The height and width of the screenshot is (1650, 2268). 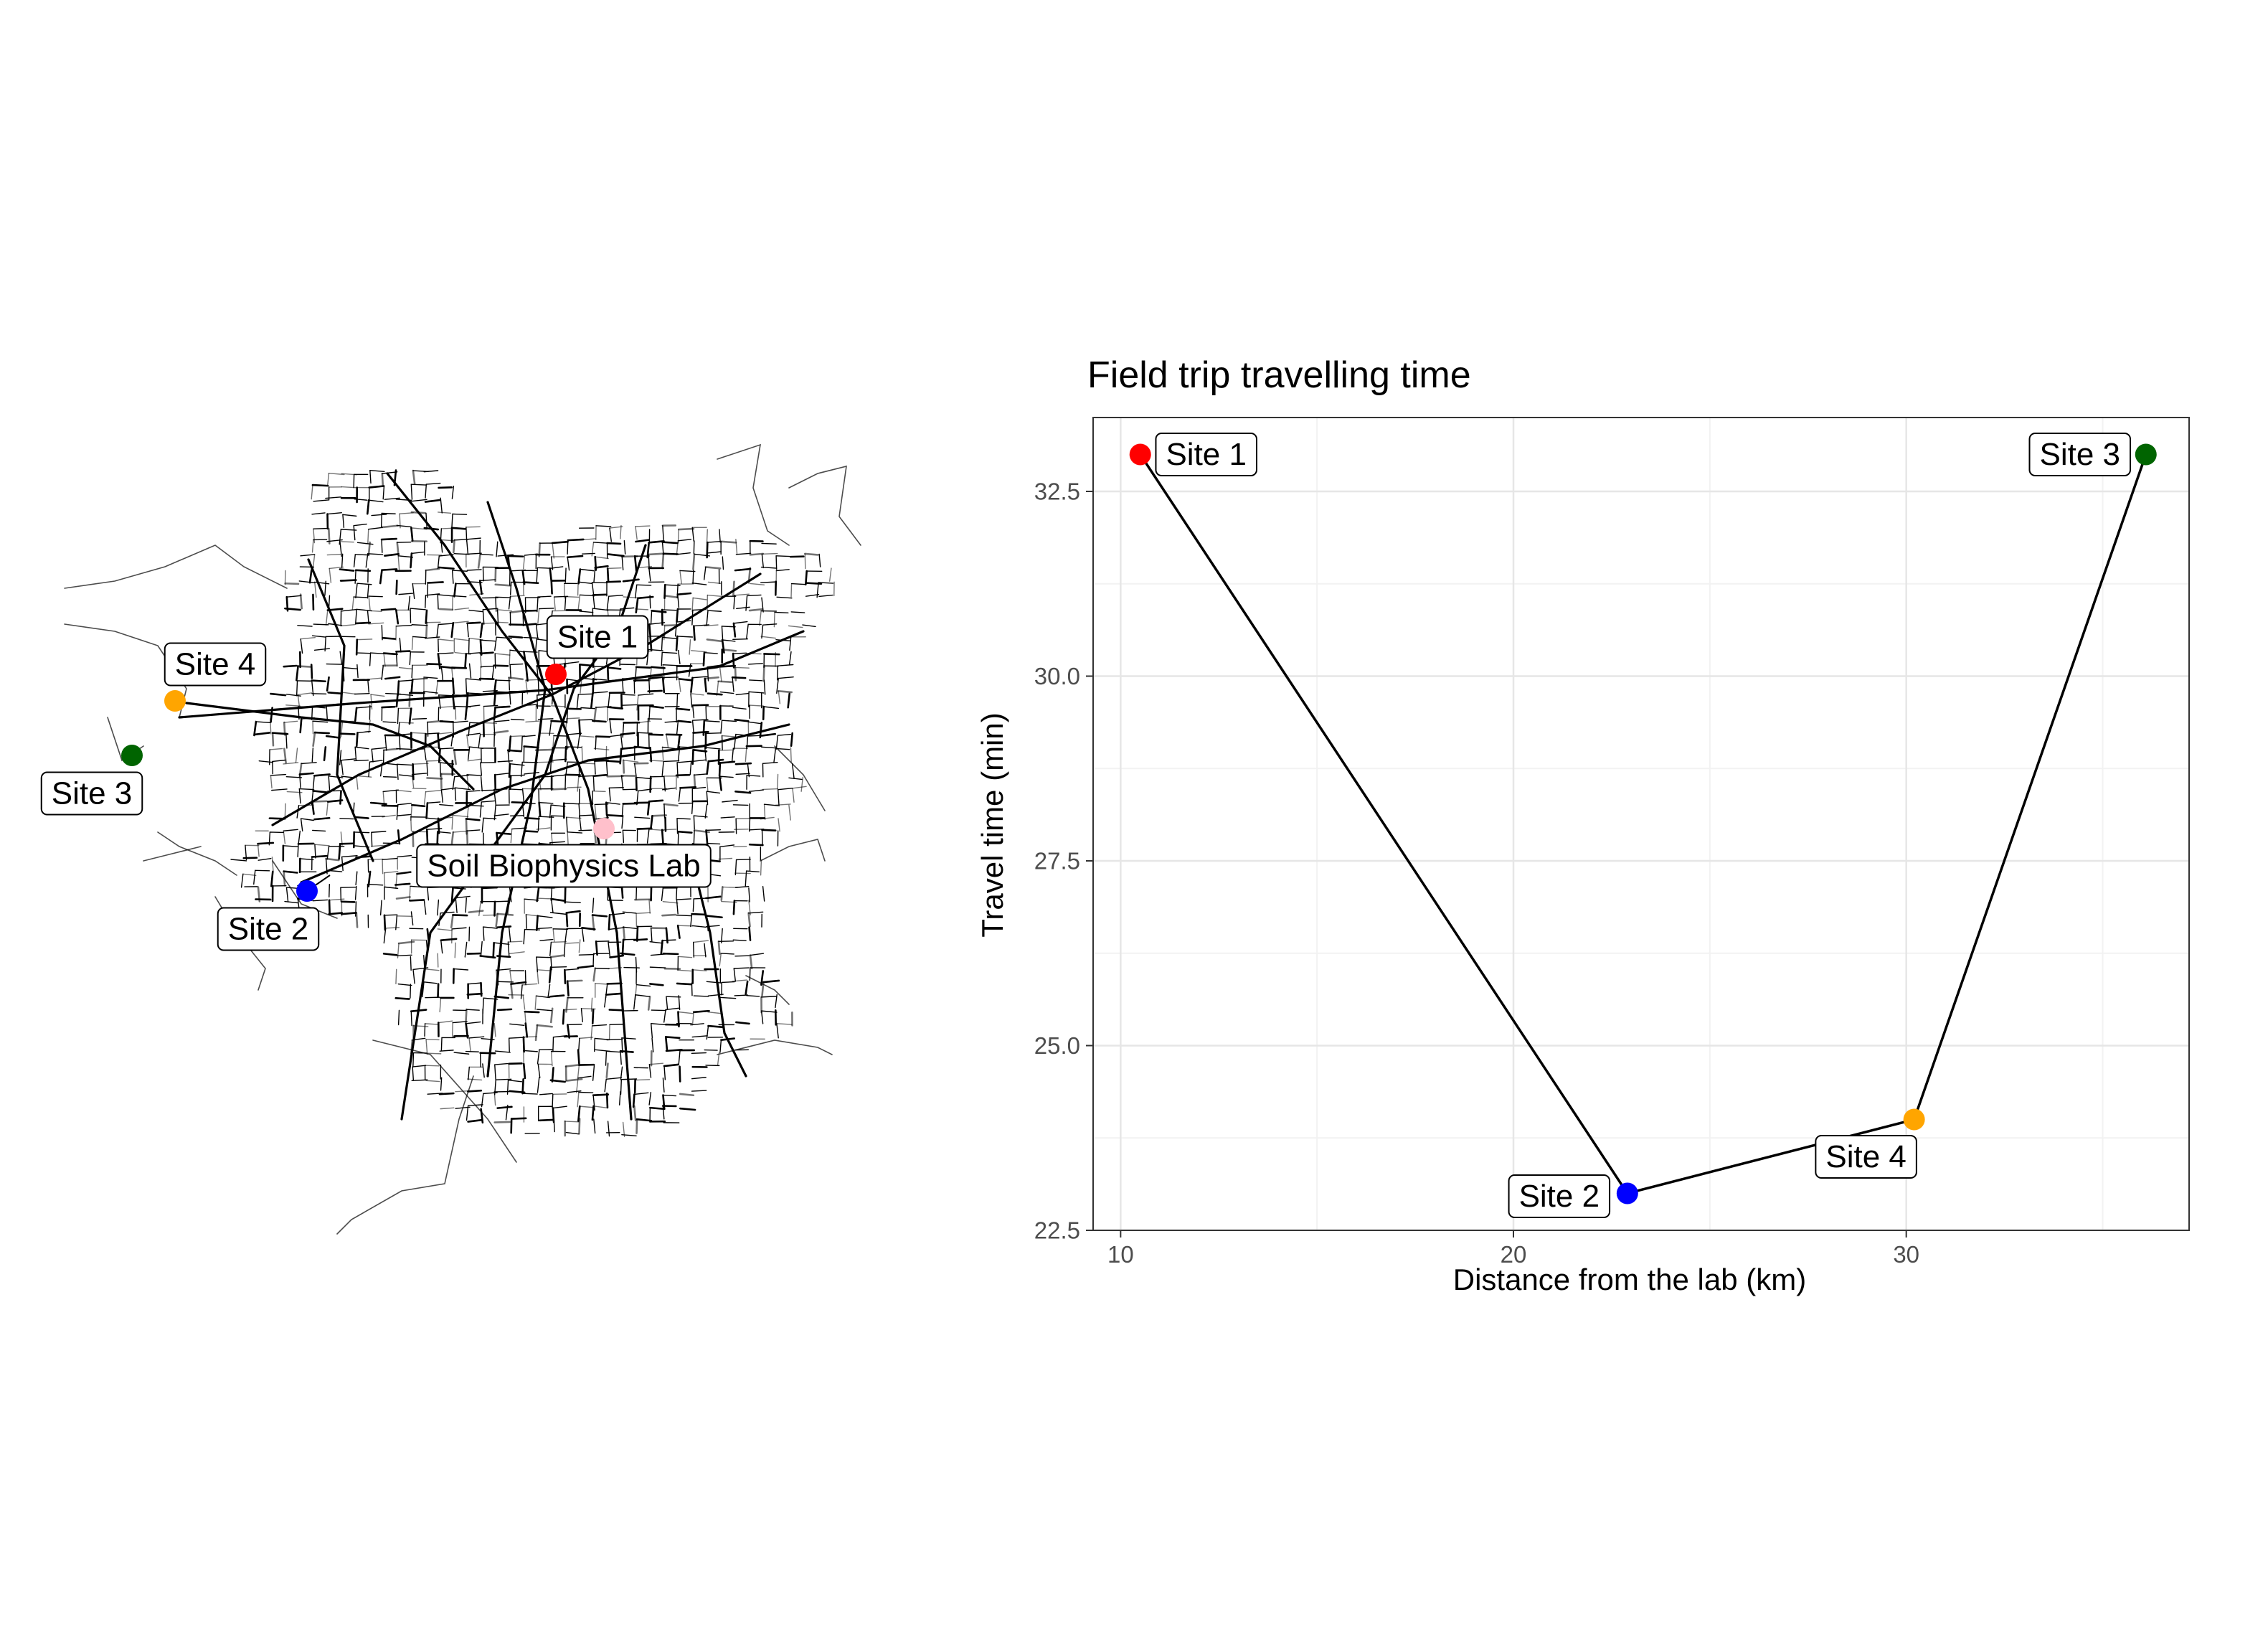 I want to click on chart-label-site-2-text: Site 2, so click(x=1559, y=1196).